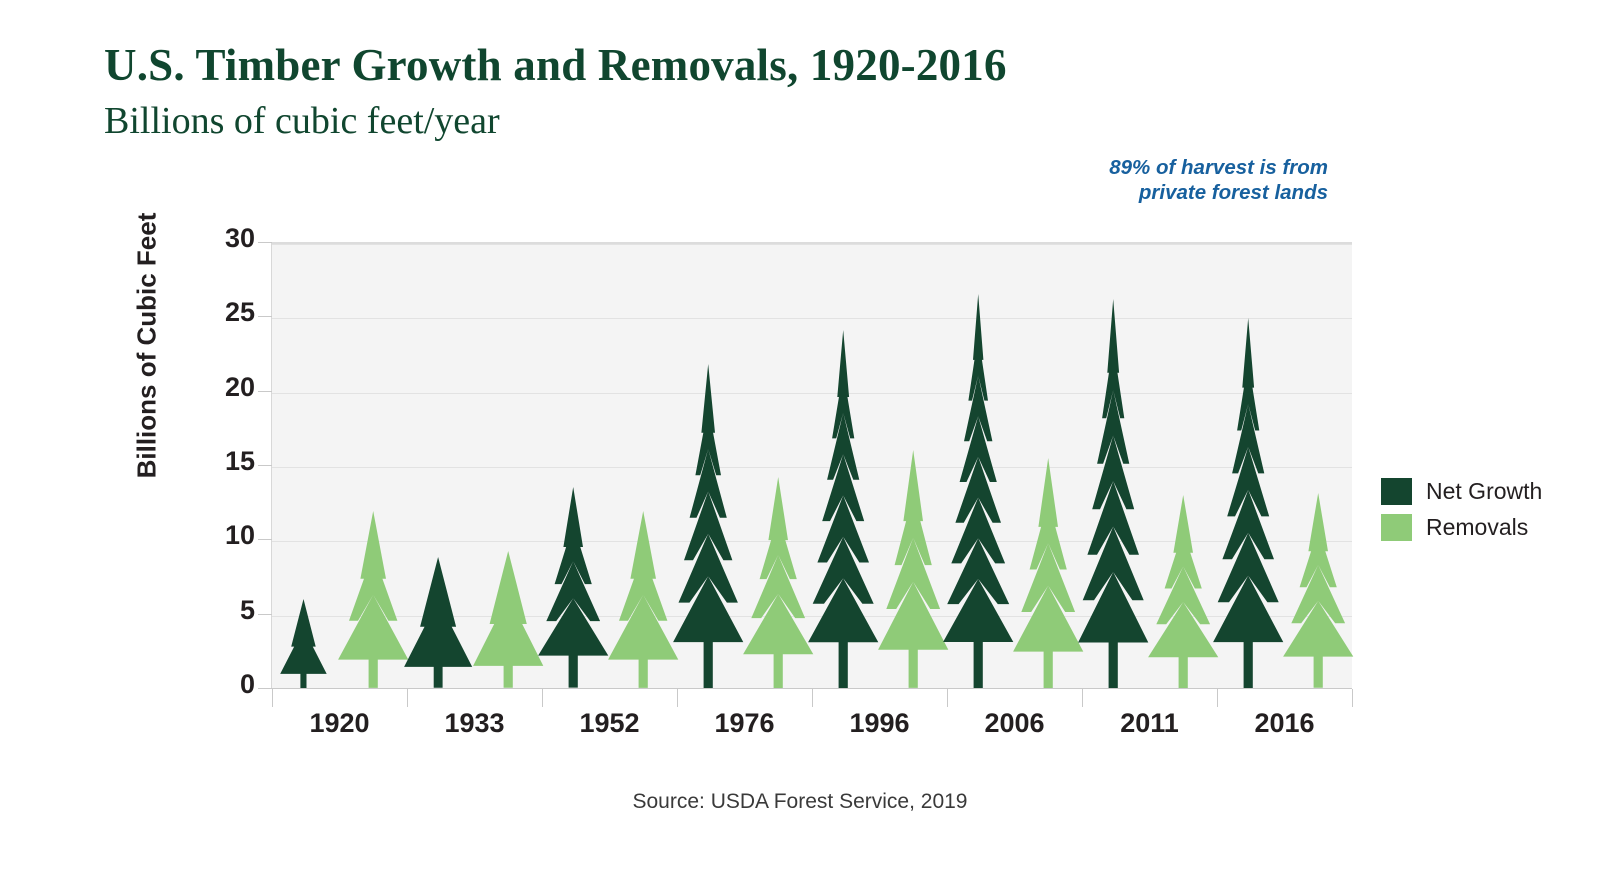 This screenshot has width=1600, height=869. Describe the element at coordinates (247, 609) in the screenshot. I see `y-axis-tick-label: 5` at that location.